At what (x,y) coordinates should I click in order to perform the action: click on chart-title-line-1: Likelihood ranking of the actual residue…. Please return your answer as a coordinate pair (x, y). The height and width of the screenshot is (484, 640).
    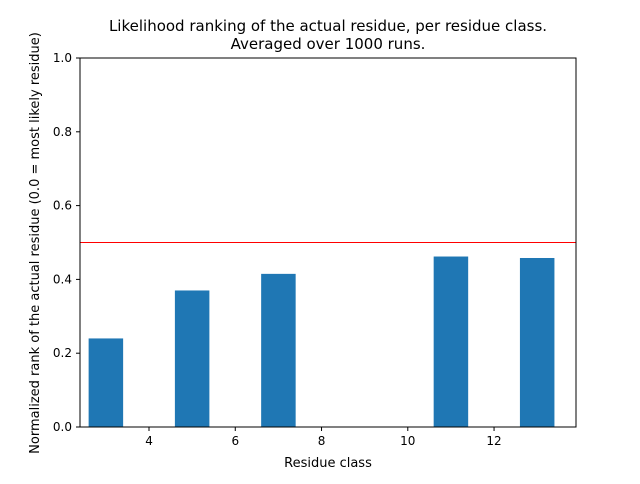
    Looking at the image, I should click on (328, 26).